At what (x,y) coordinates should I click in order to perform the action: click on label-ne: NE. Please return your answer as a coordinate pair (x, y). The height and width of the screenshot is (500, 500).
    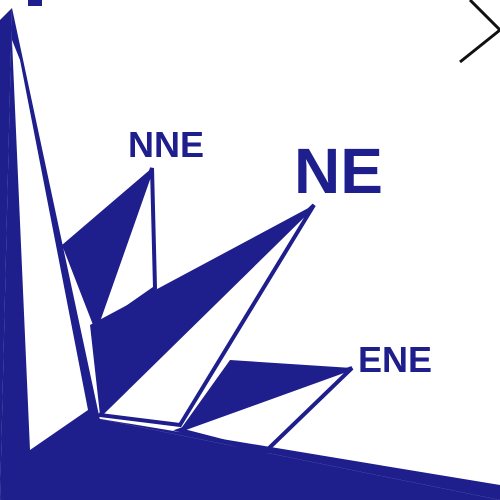
    Looking at the image, I should click on (338, 171).